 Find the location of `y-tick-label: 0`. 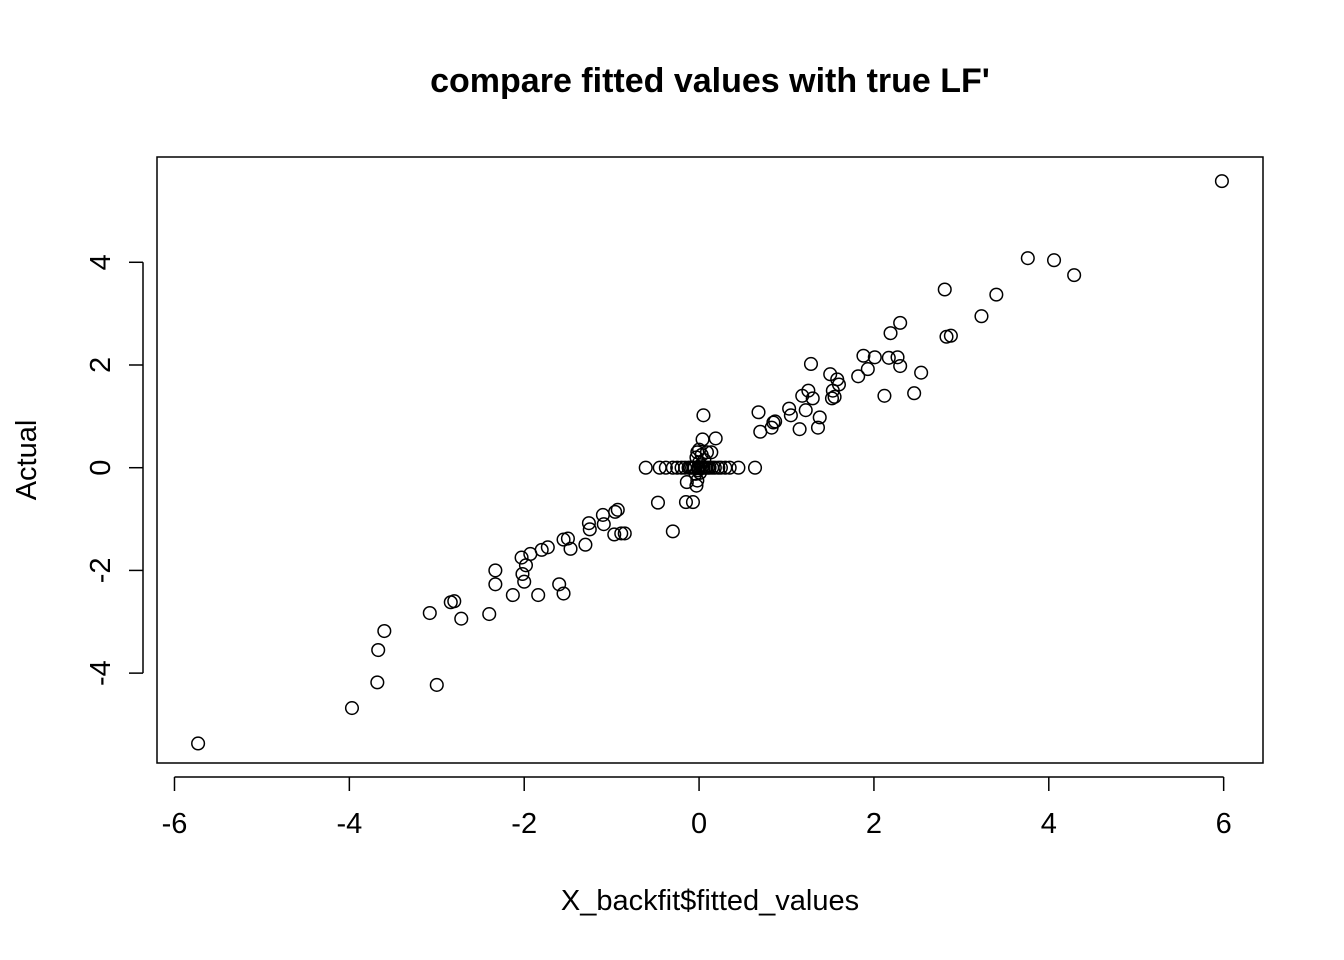

y-tick-label: 0 is located at coordinates (101, 468).